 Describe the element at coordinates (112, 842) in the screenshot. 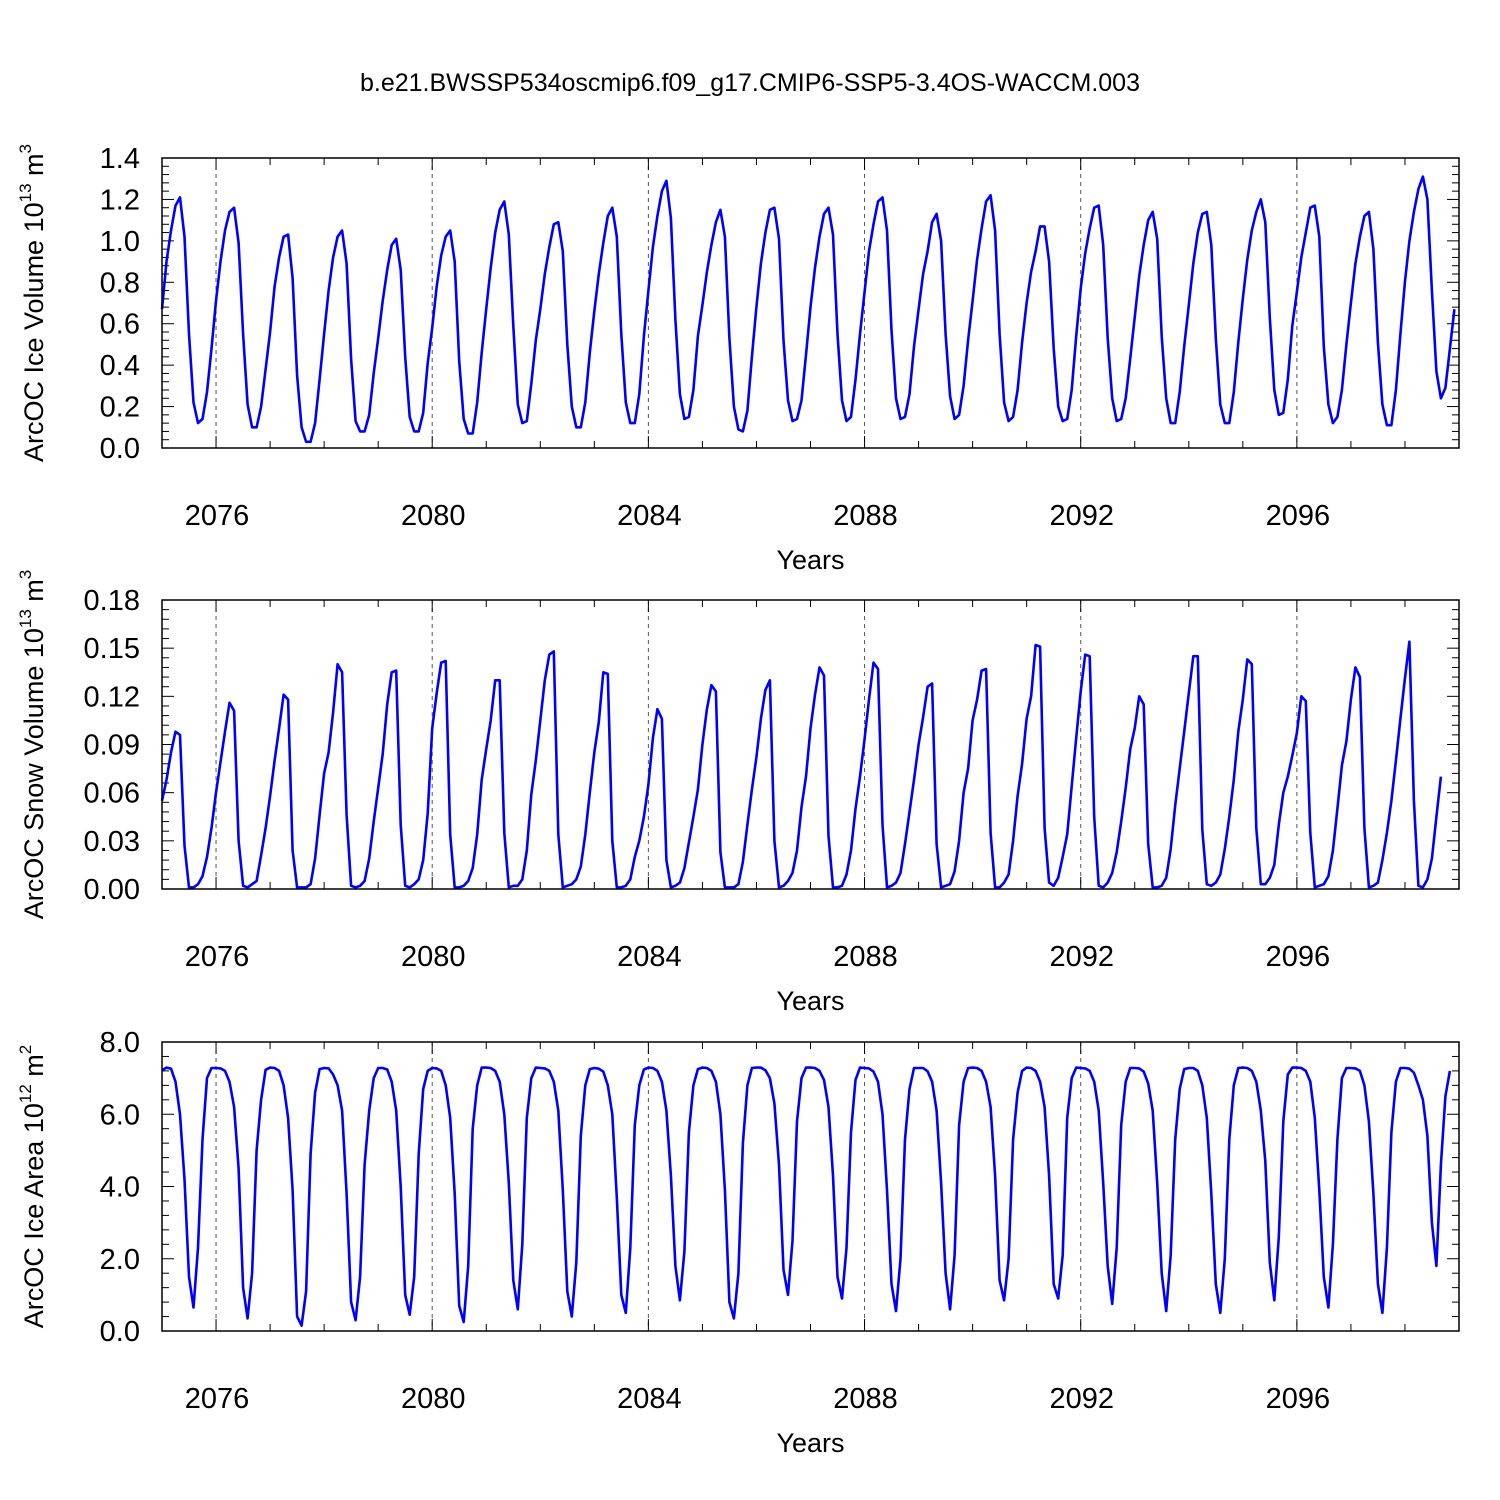

I see `y-tick-label: 0.03` at that location.